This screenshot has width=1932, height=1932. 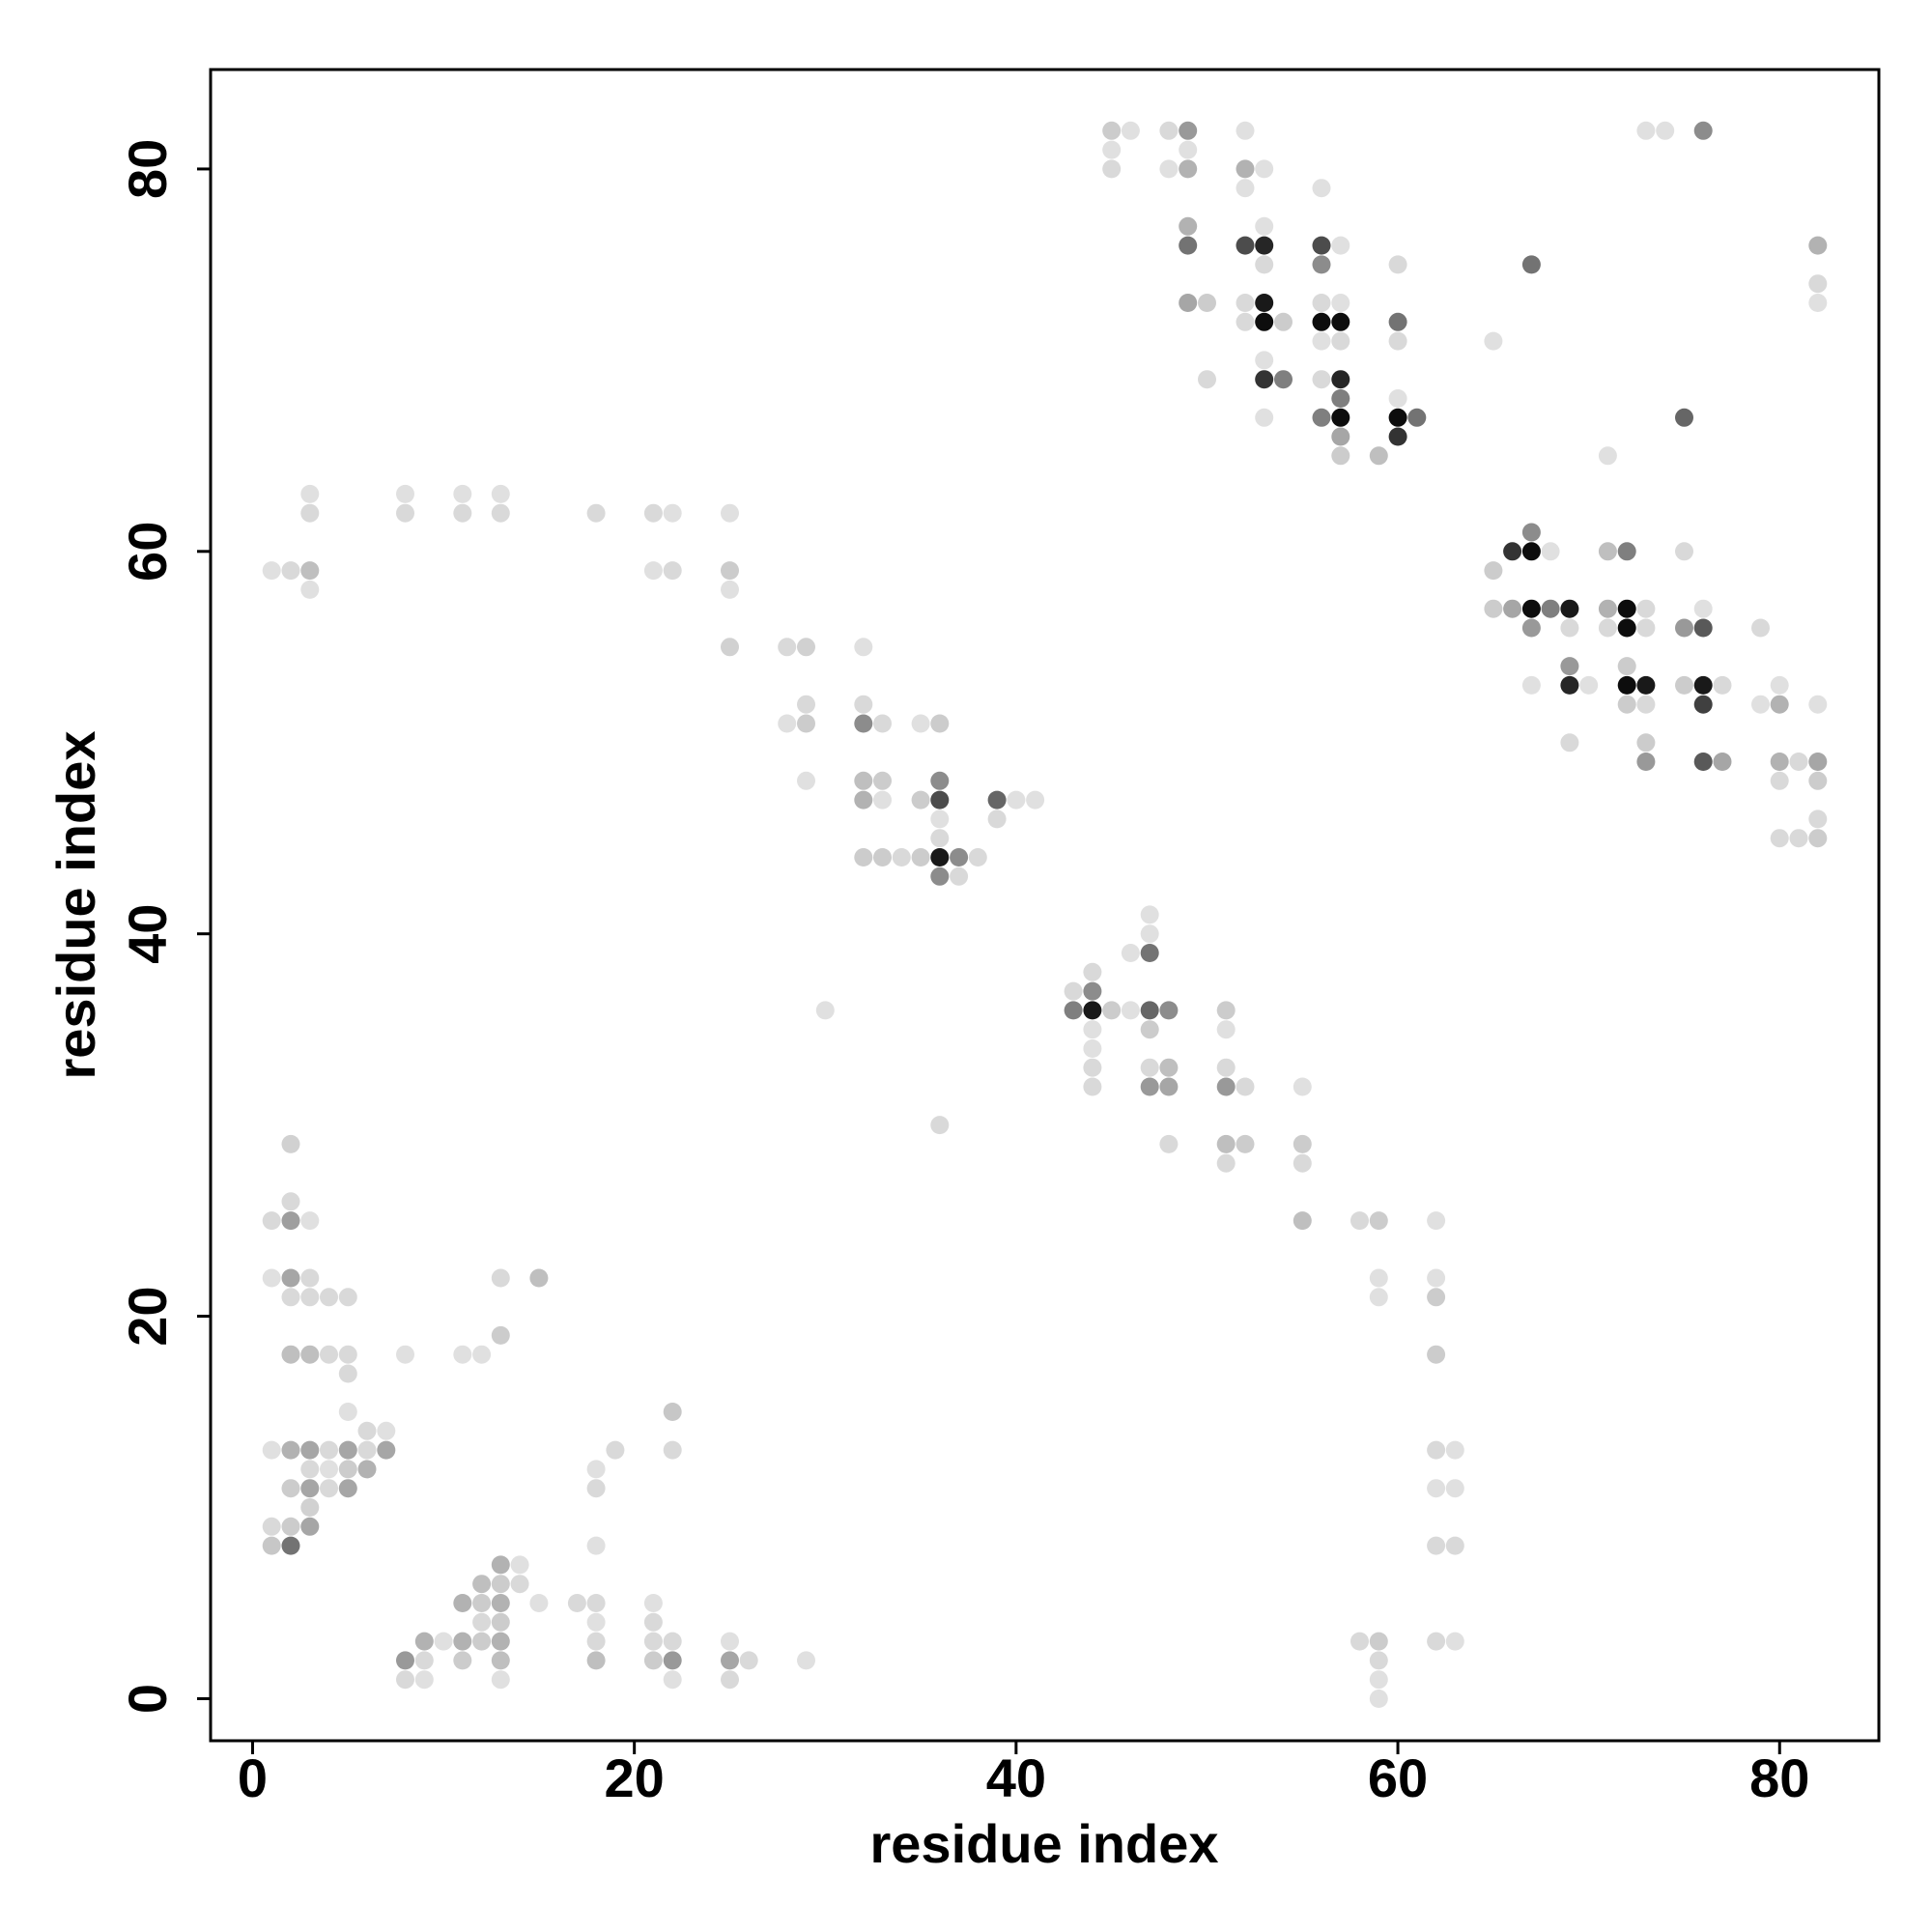 What do you see at coordinates (253, 1777) in the screenshot?
I see `x-tick-label: 0` at bounding box center [253, 1777].